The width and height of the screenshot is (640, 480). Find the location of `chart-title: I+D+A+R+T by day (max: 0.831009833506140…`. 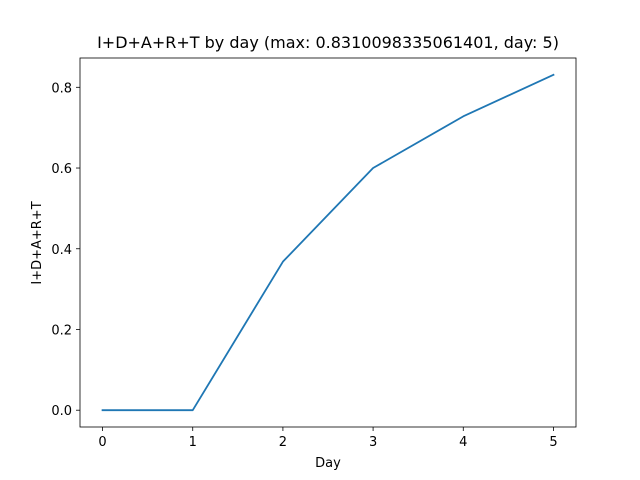

chart-title: I+D+A+R+T by day (max: 0.831009833506140… is located at coordinates (328, 42).